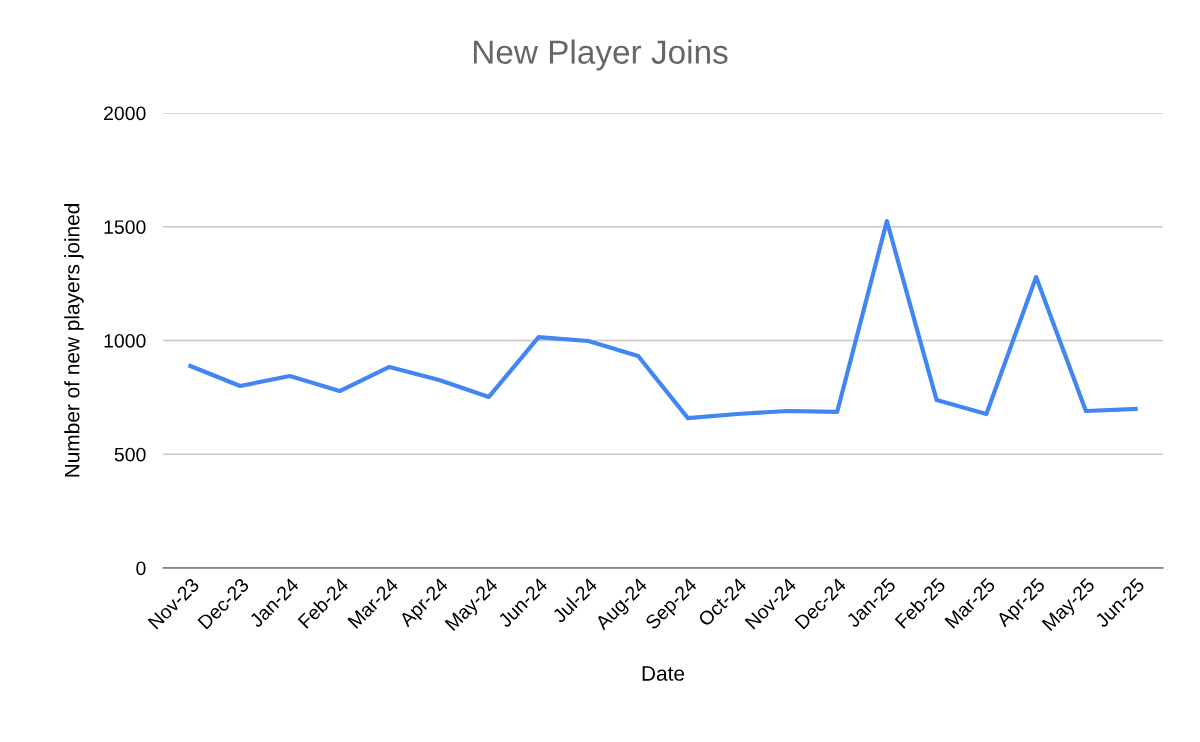 This screenshot has height=742, width=1200. Describe the element at coordinates (125, 113) in the screenshot. I see `y-tick-label: 2000` at that location.